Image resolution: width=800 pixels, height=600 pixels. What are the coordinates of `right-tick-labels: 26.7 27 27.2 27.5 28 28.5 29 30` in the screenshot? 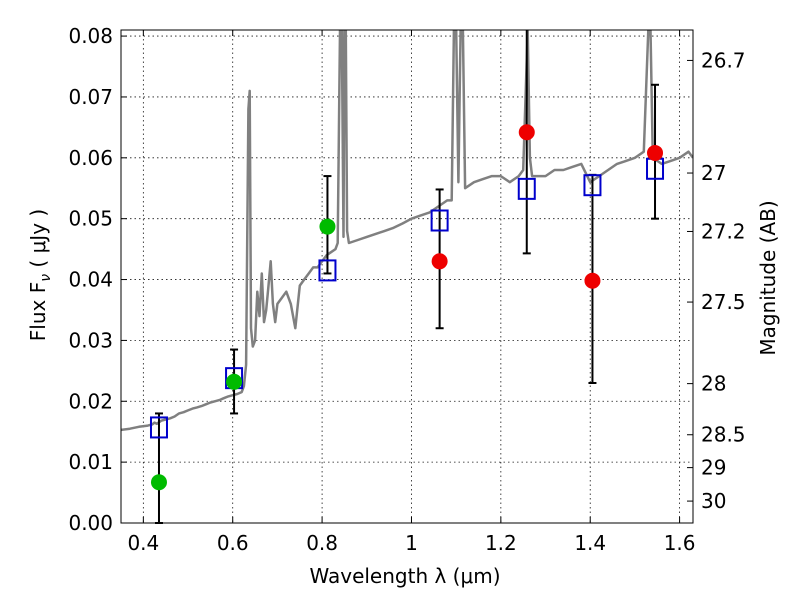 It's located at (723, 280).